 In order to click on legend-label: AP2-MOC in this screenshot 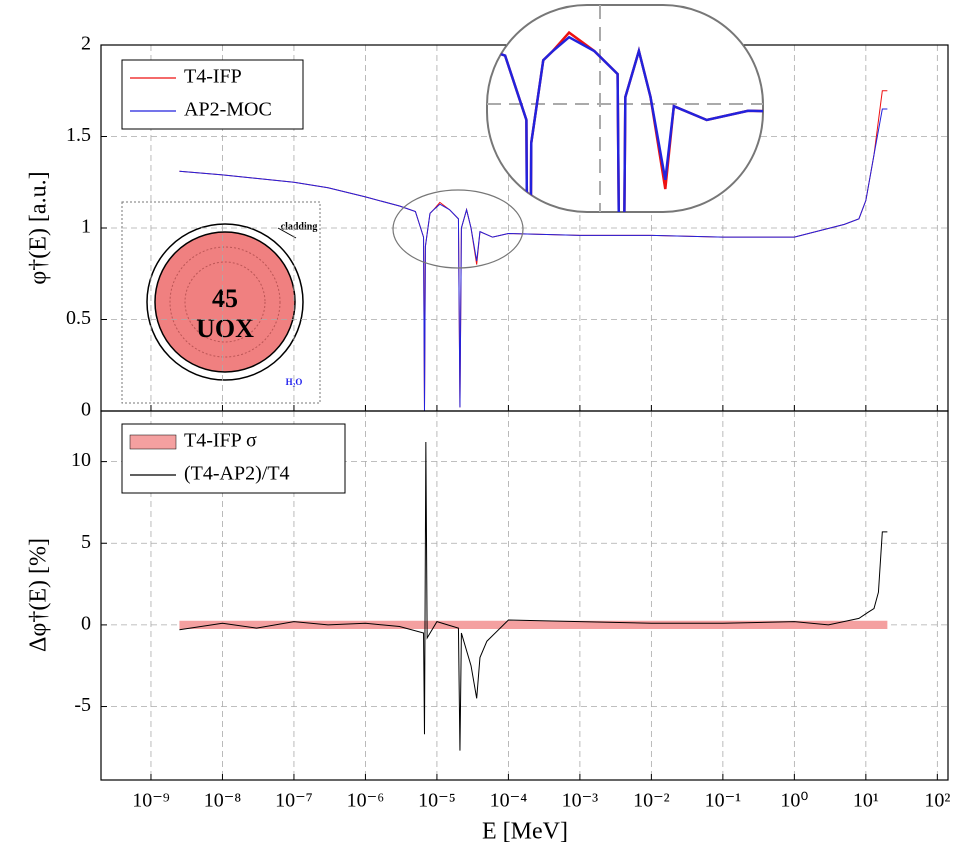, I will do `click(228, 110)`.